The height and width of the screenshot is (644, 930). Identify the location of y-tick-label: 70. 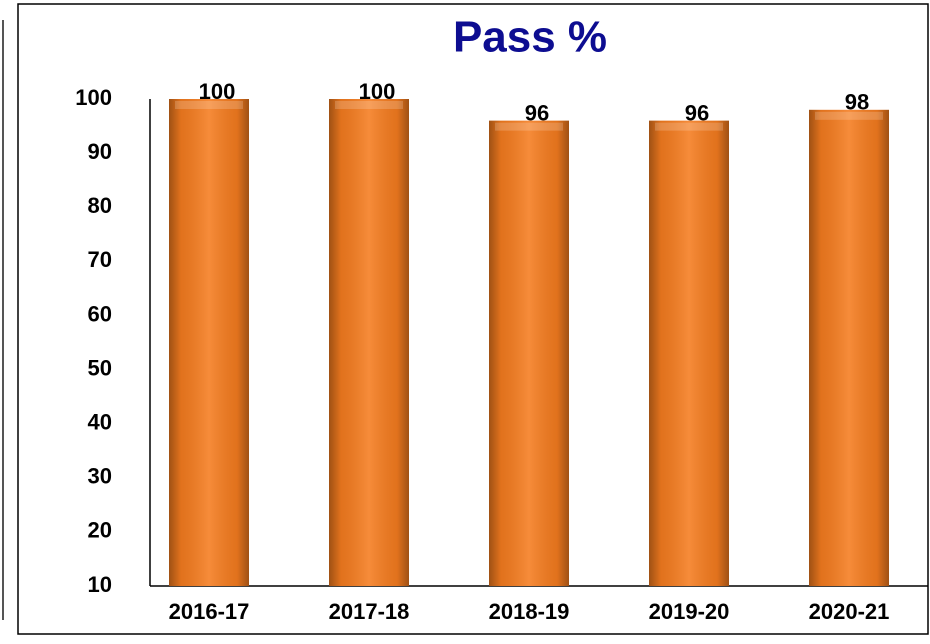
(100, 259).